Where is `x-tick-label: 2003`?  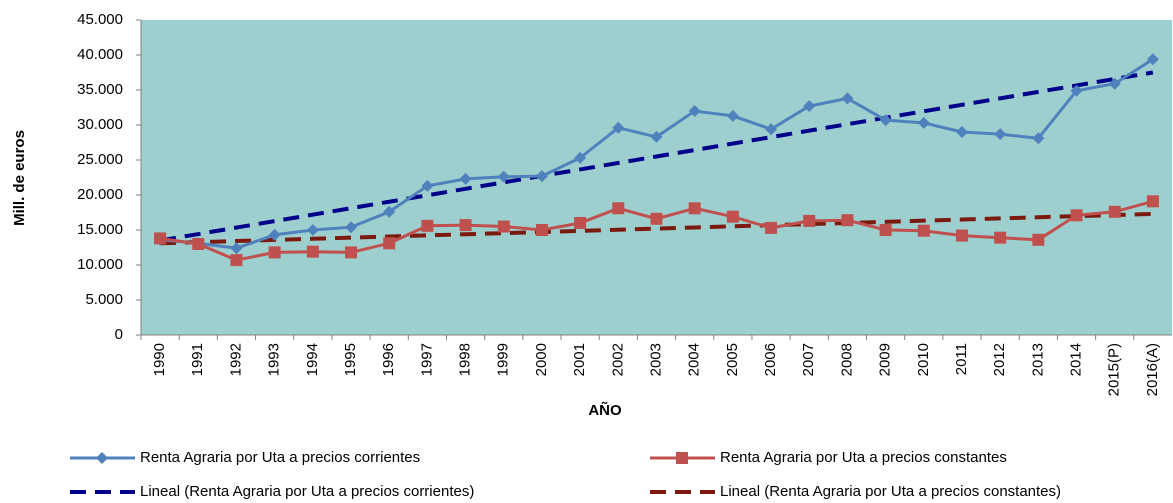 x-tick-label: 2003 is located at coordinates (655, 359).